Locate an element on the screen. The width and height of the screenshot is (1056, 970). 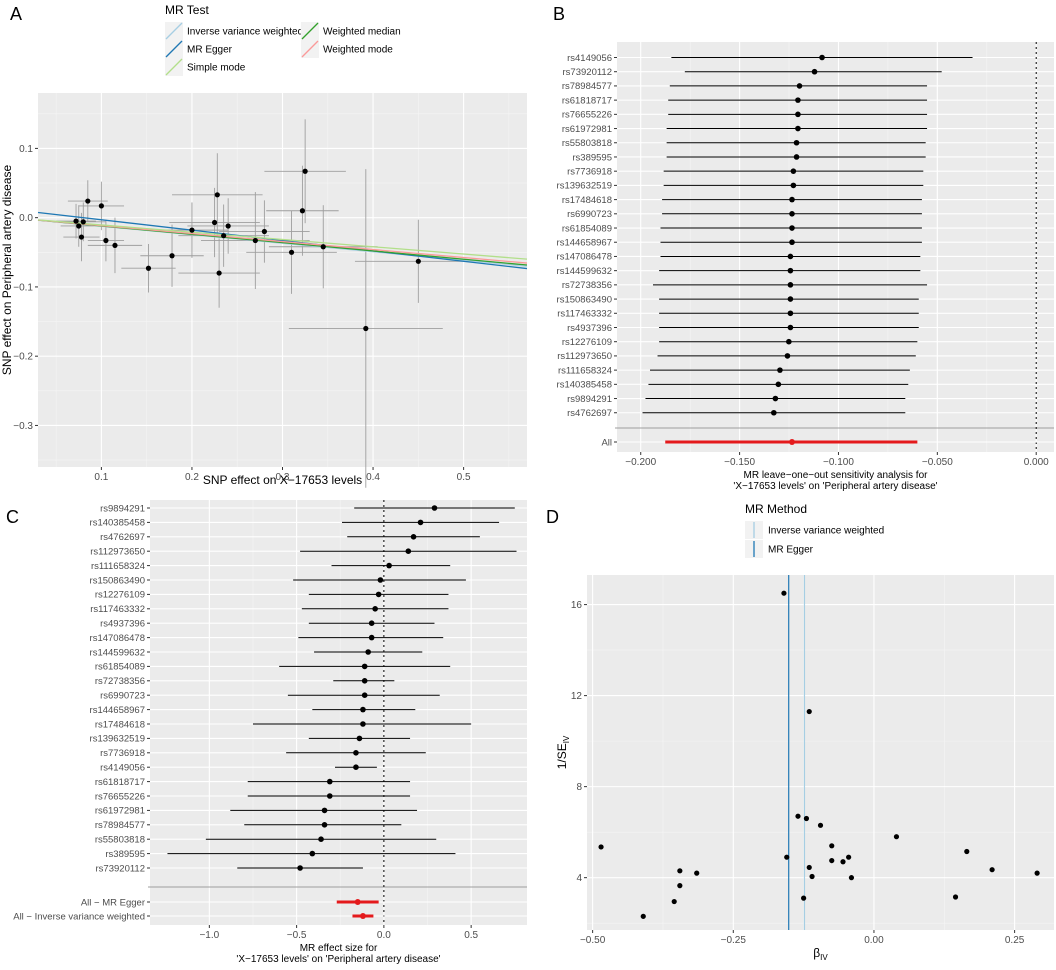
x-tick-label: 0.25 is located at coordinates (1015, 940).